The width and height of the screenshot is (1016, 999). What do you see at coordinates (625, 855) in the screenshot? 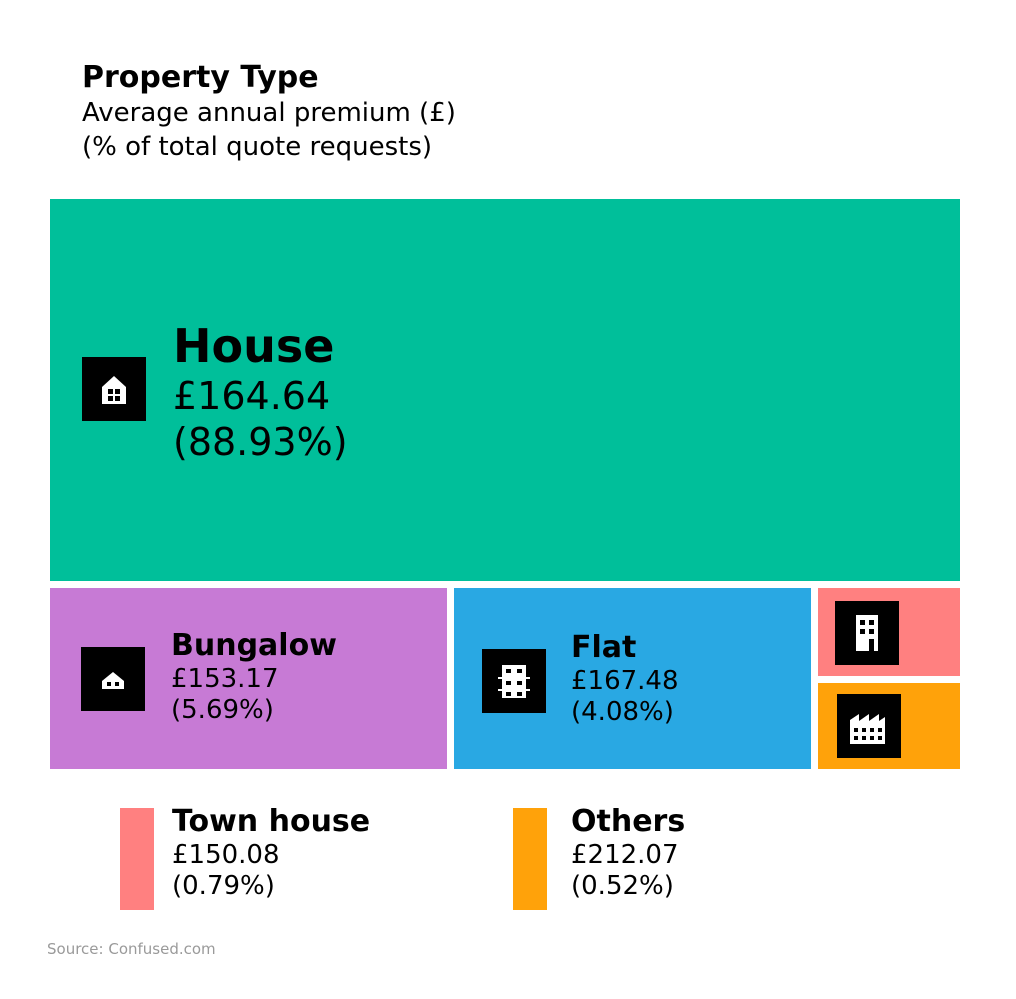
I see `others-premium: £212.07` at bounding box center [625, 855].